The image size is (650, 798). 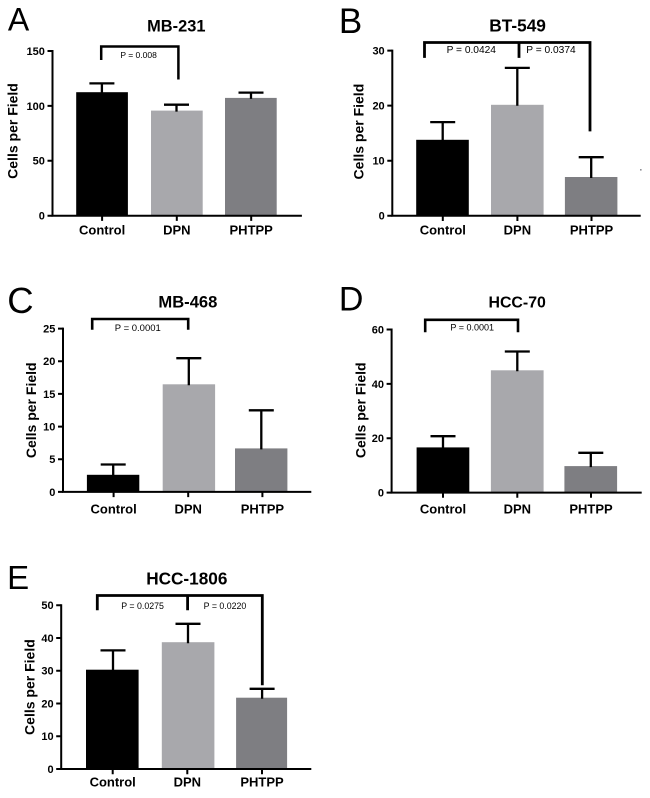 What do you see at coordinates (551, 50) in the screenshot?
I see `svg-text: P = 0.0374` at bounding box center [551, 50].